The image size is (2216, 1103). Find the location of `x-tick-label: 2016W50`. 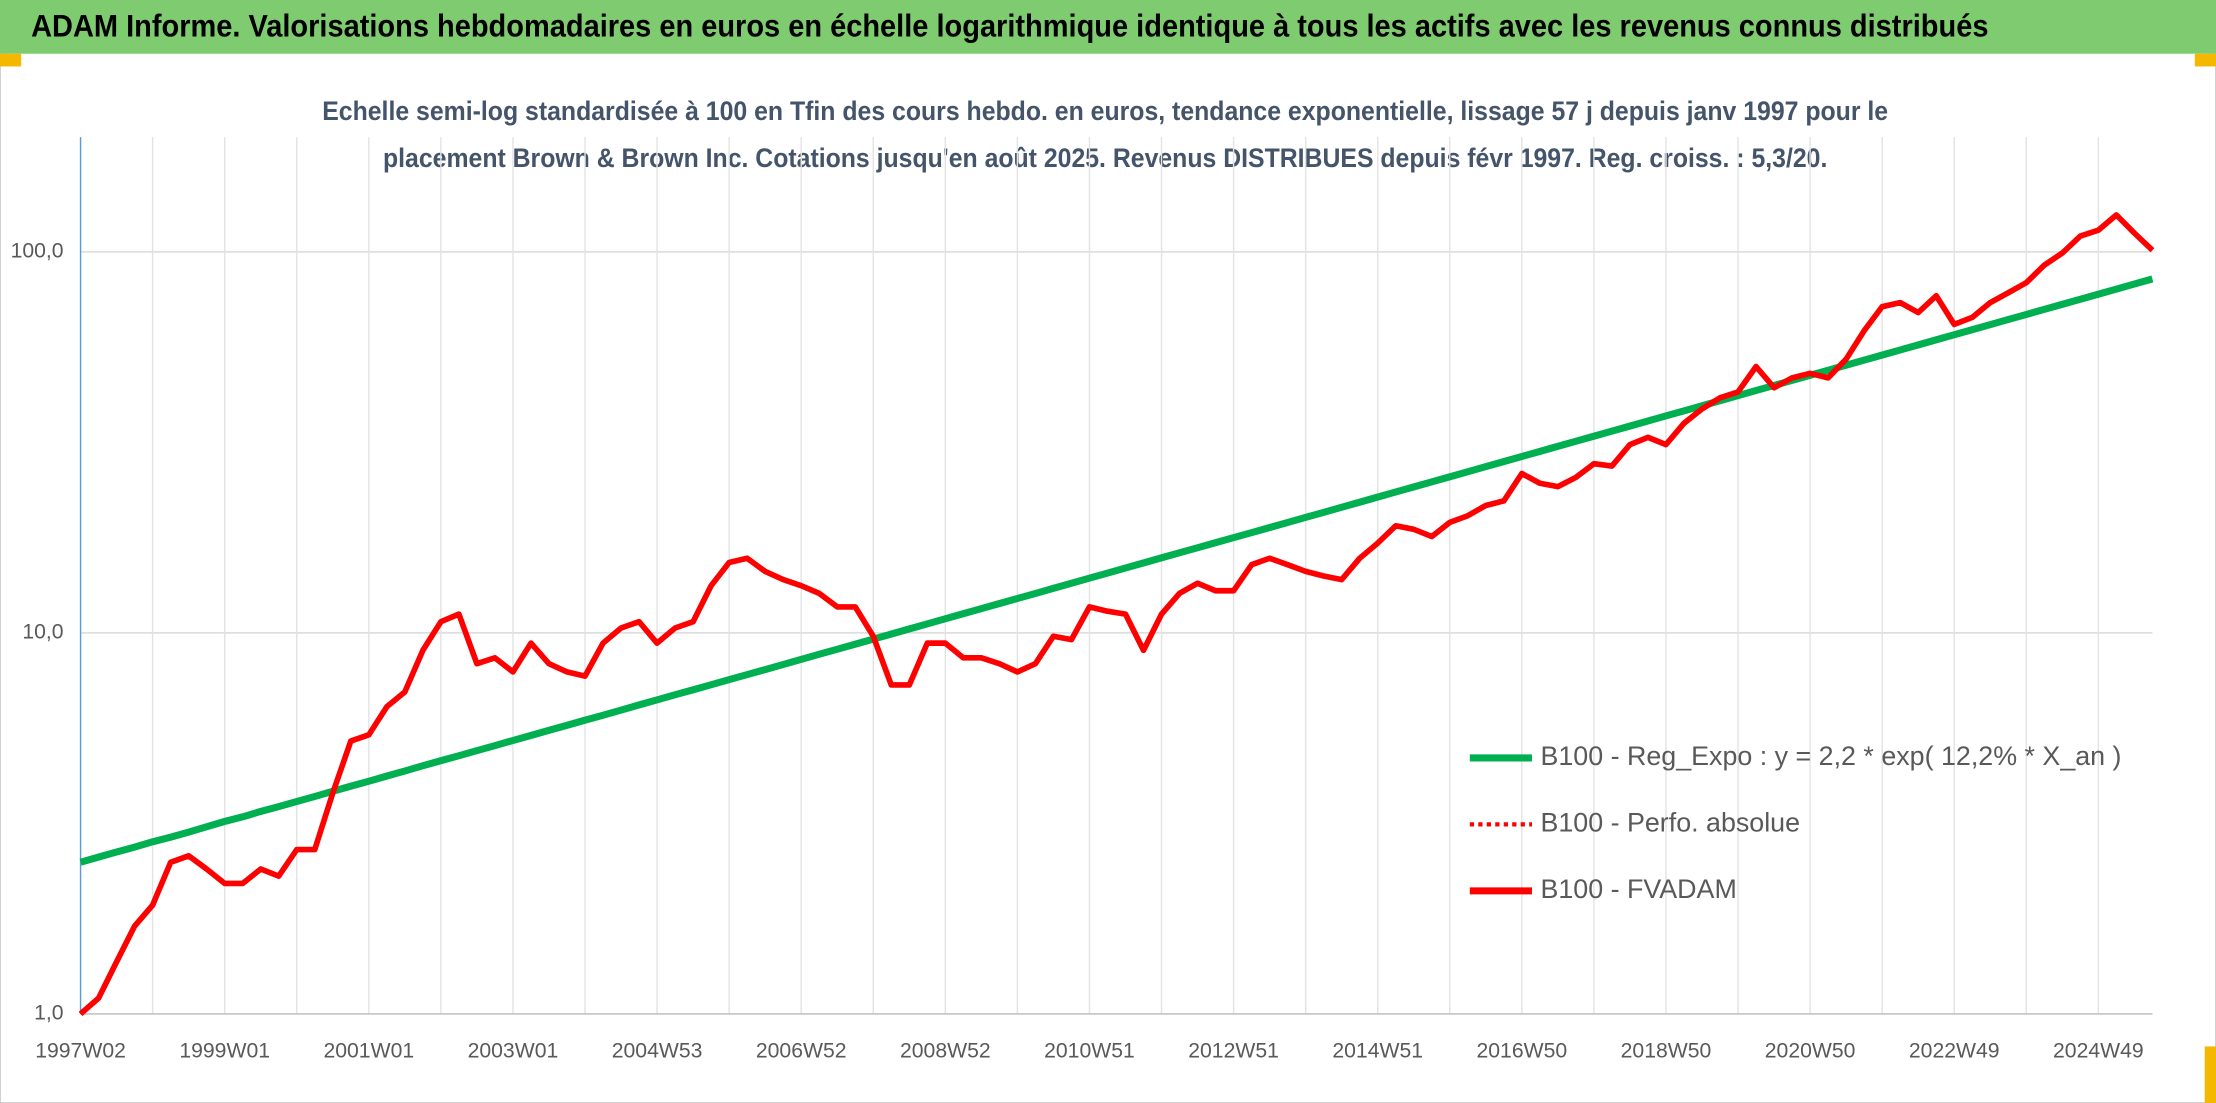

x-tick-label: 2016W50 is located at coordinates (1522, 1051).